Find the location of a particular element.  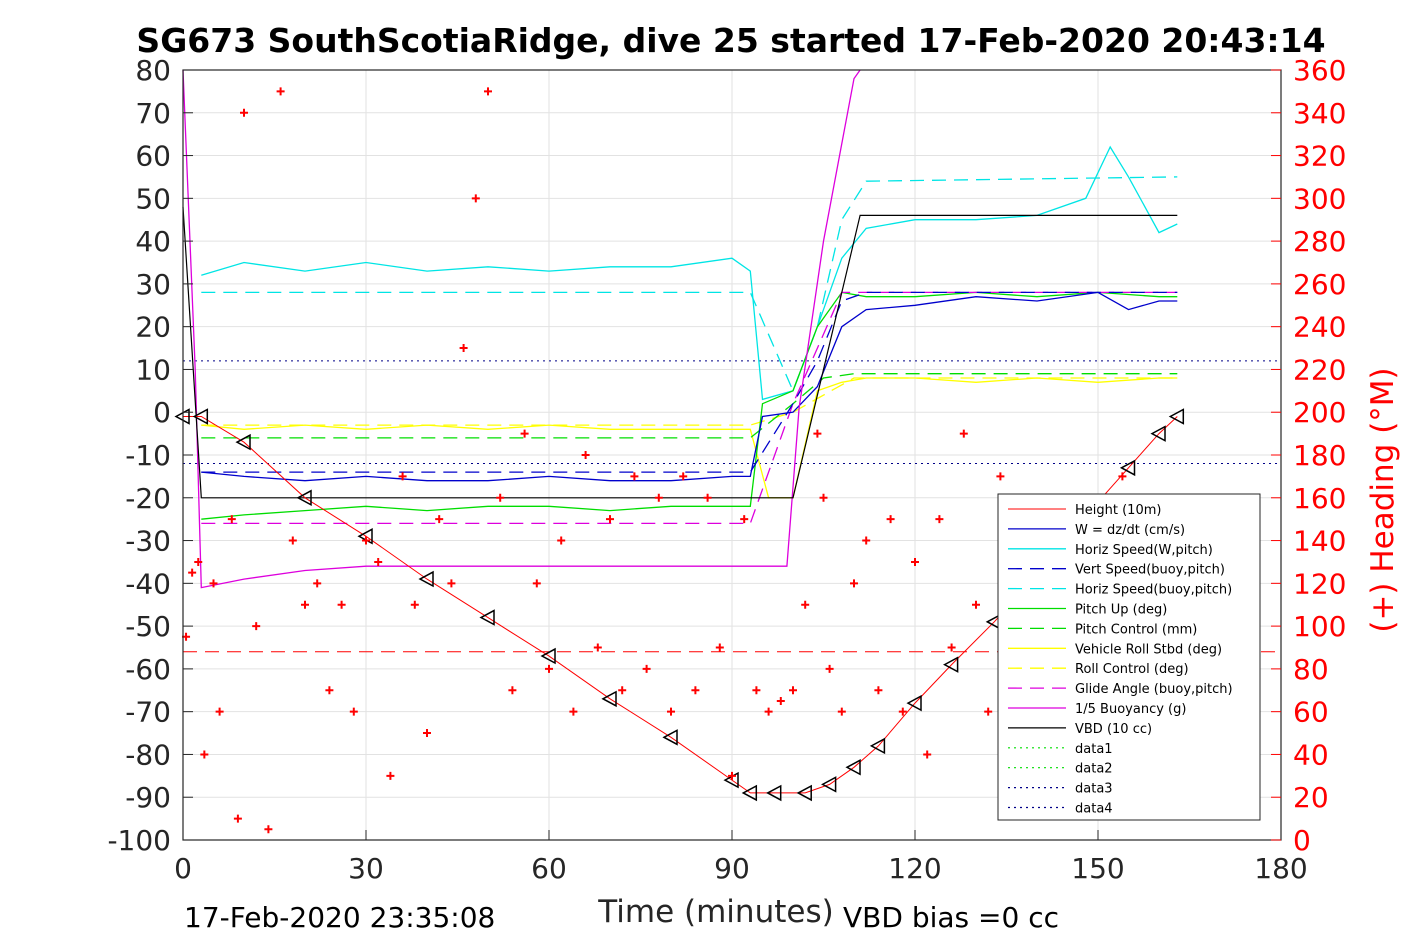

legend-entry: data2 is located at coordinates (1094, 769).